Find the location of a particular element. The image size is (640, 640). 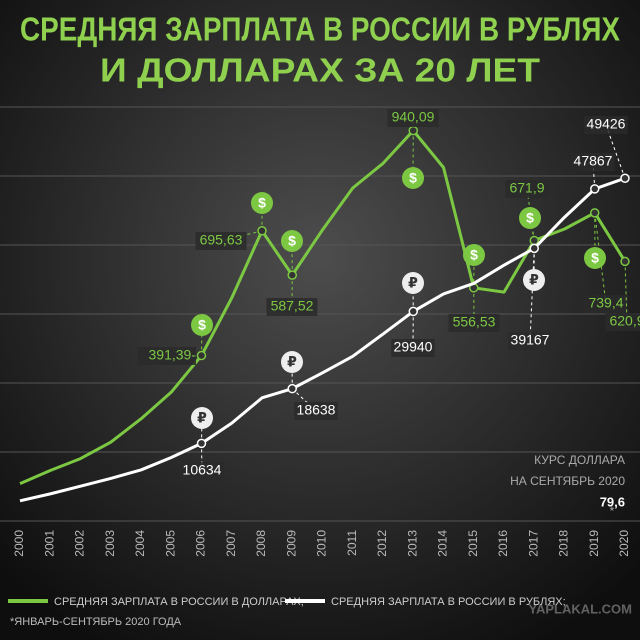

x-tick-label: 2014 is located at coordinates (443, 543).